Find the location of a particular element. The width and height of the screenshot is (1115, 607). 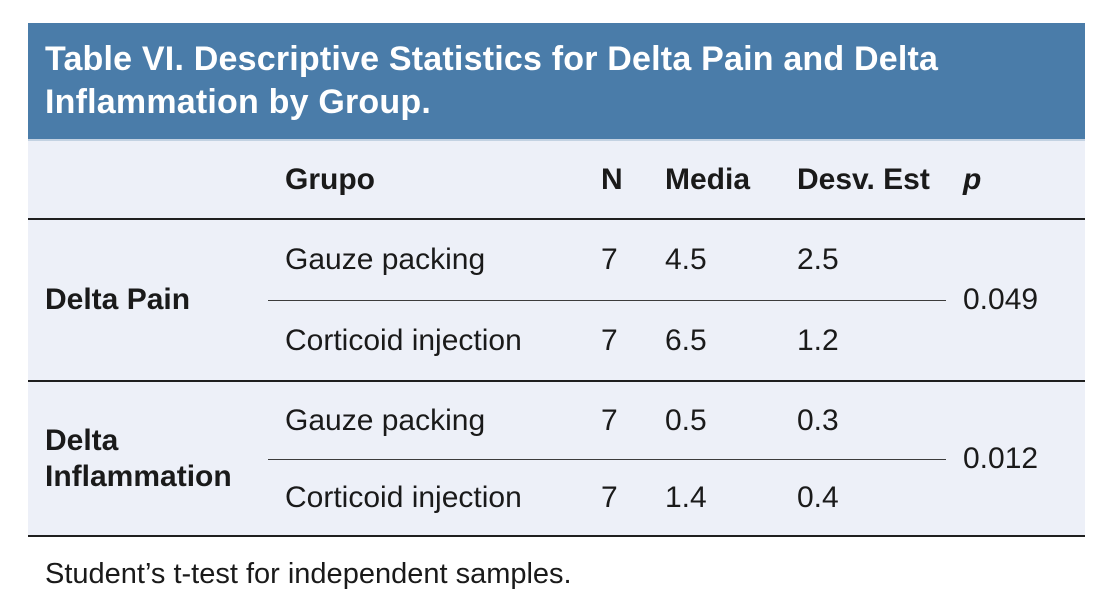

cell-media: 0.5 is located at coordinates (714, 421).